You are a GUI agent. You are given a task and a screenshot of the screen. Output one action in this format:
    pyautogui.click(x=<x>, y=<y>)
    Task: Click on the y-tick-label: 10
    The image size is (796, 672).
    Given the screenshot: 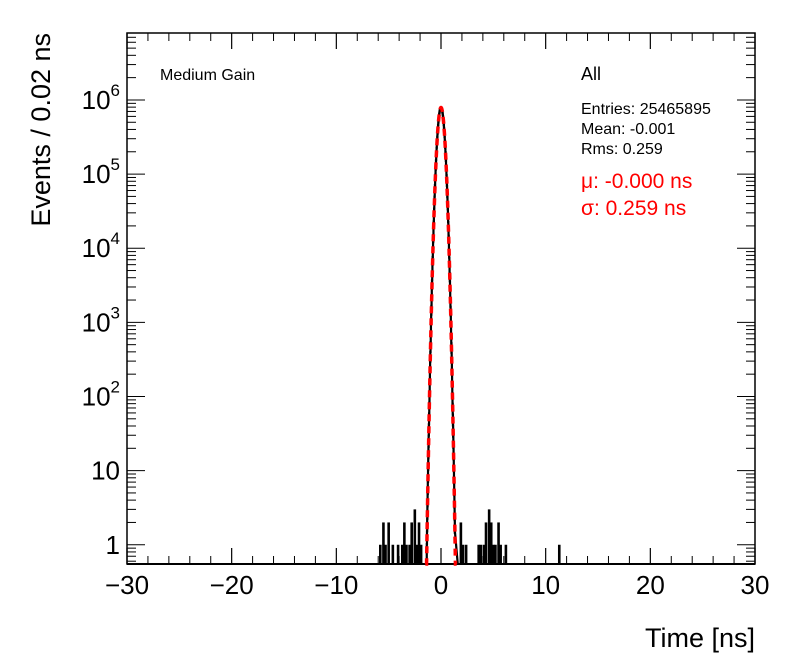 What is the action you would take?
    pyautogui.click(x=105, y=471)
    